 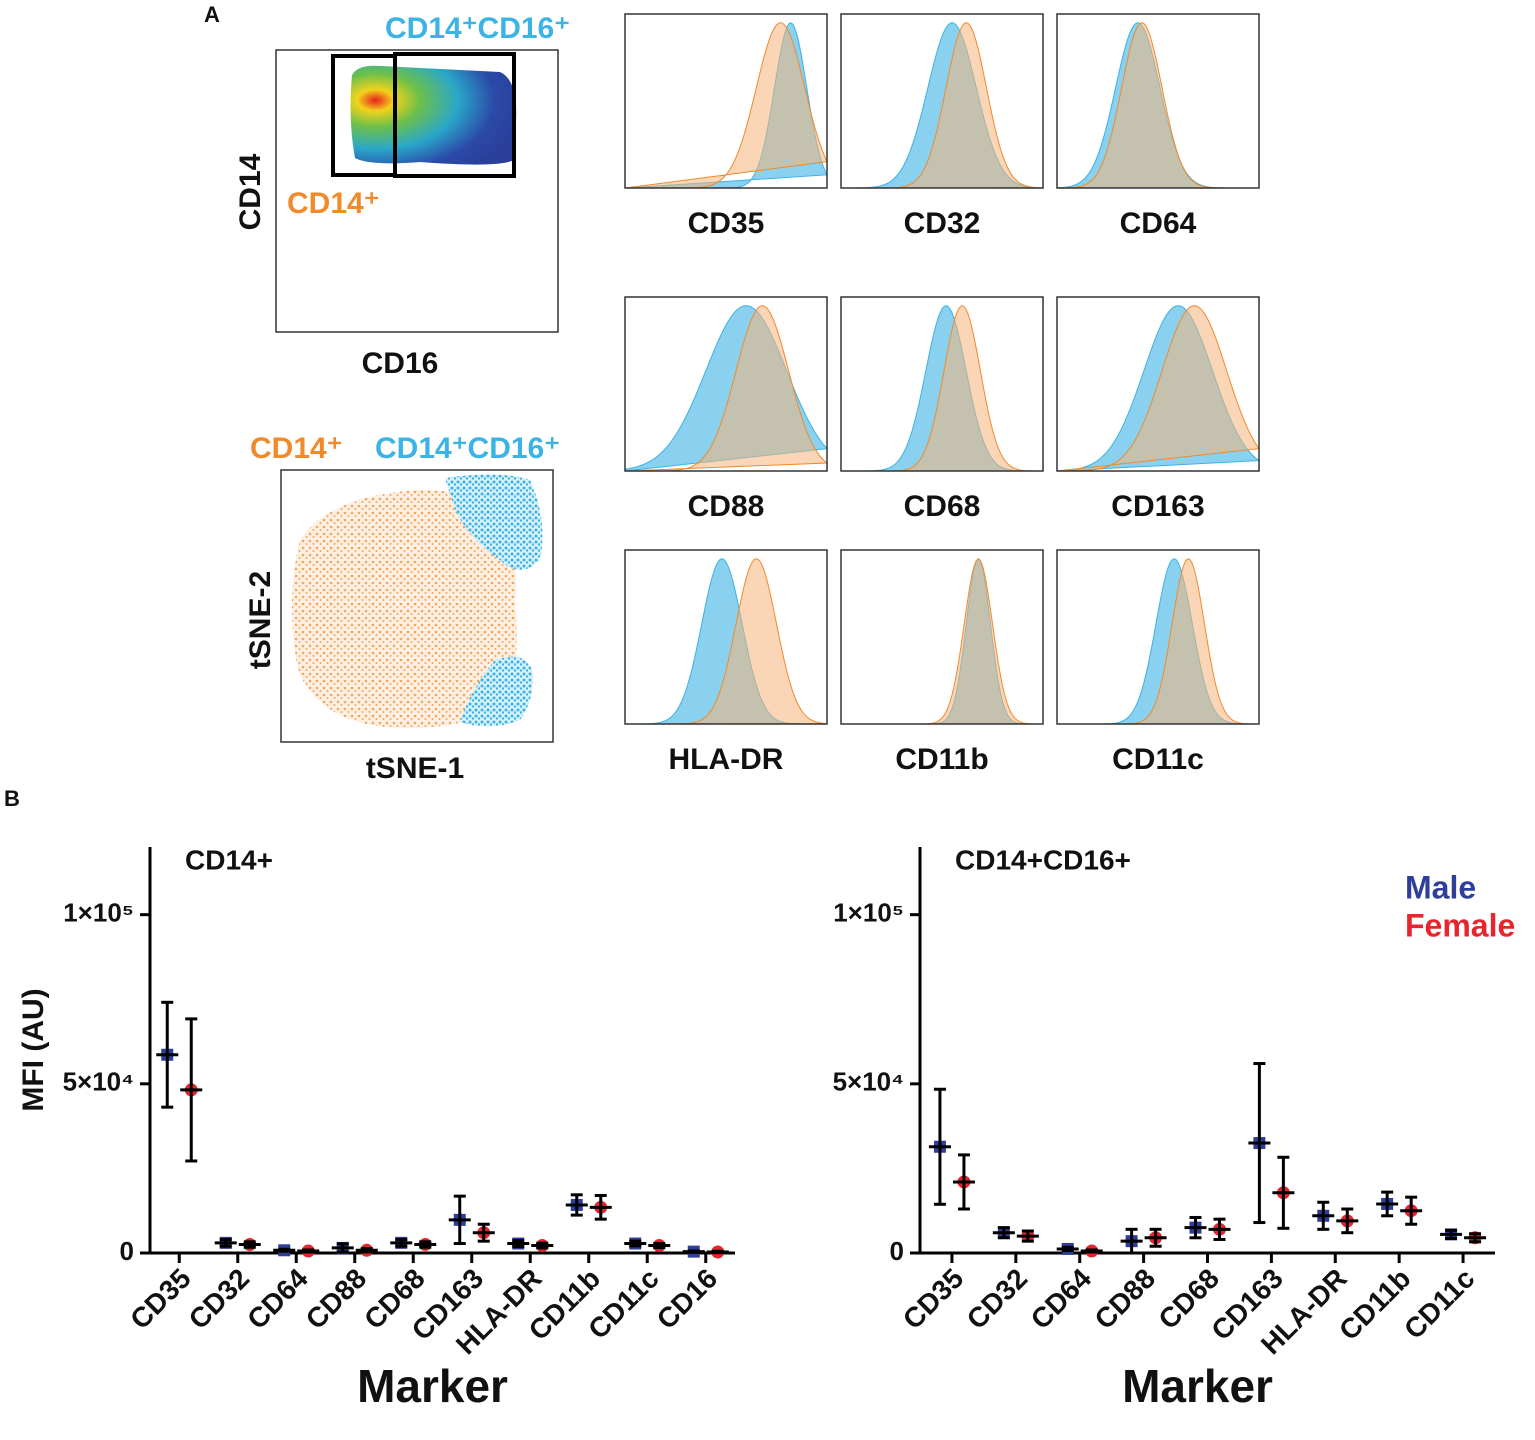 I want to click on histogram-label: CD11c, so click(x=1158, y=759).